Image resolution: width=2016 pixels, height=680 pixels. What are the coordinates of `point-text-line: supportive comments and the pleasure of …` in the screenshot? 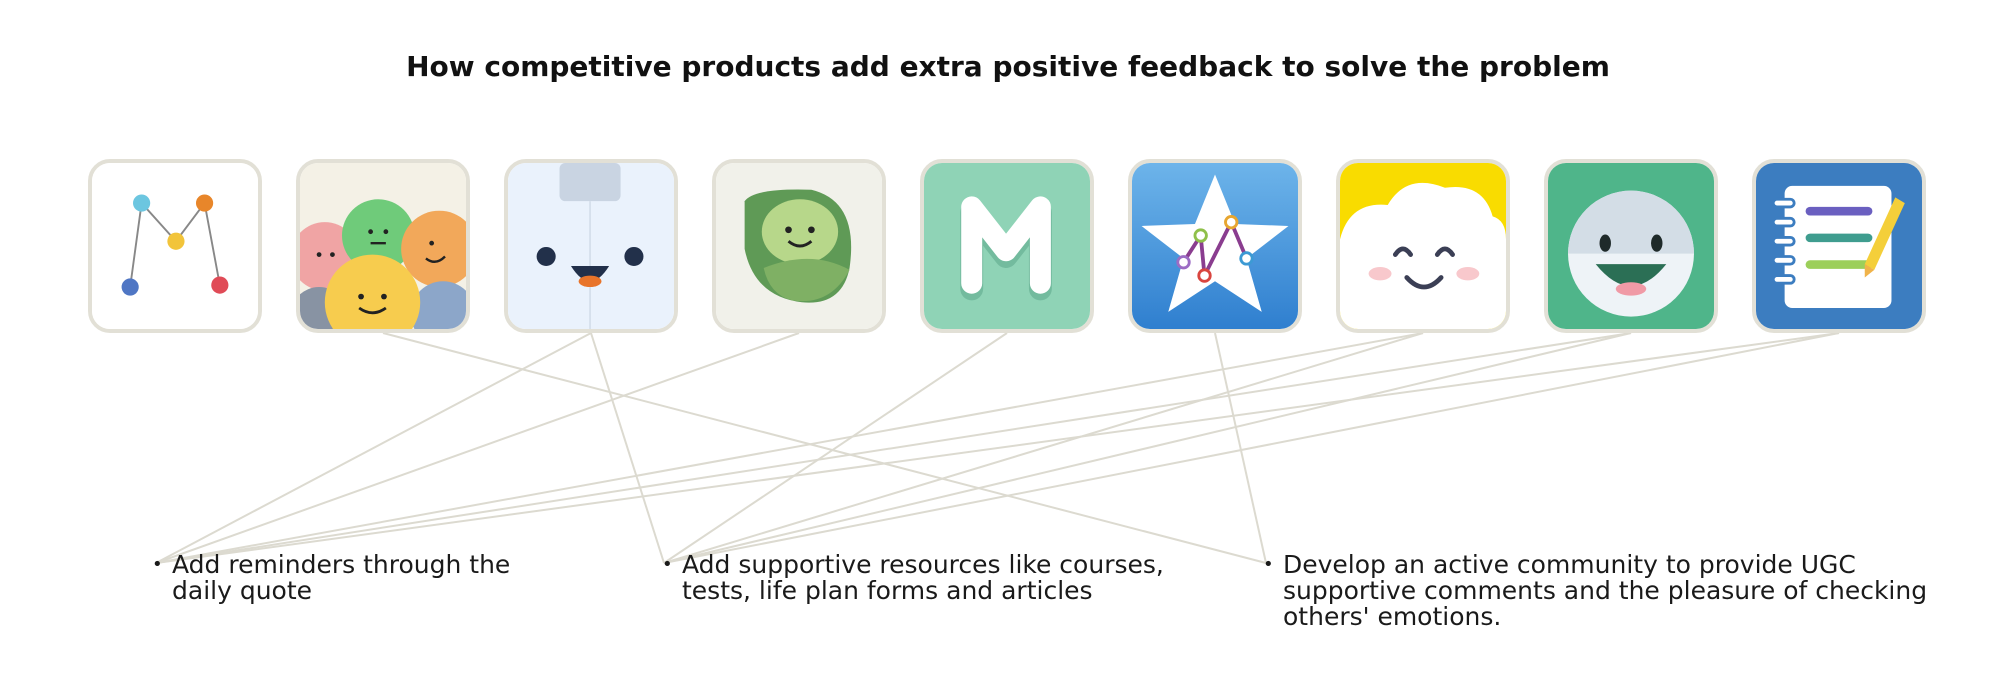 It's located at (1605, 590).